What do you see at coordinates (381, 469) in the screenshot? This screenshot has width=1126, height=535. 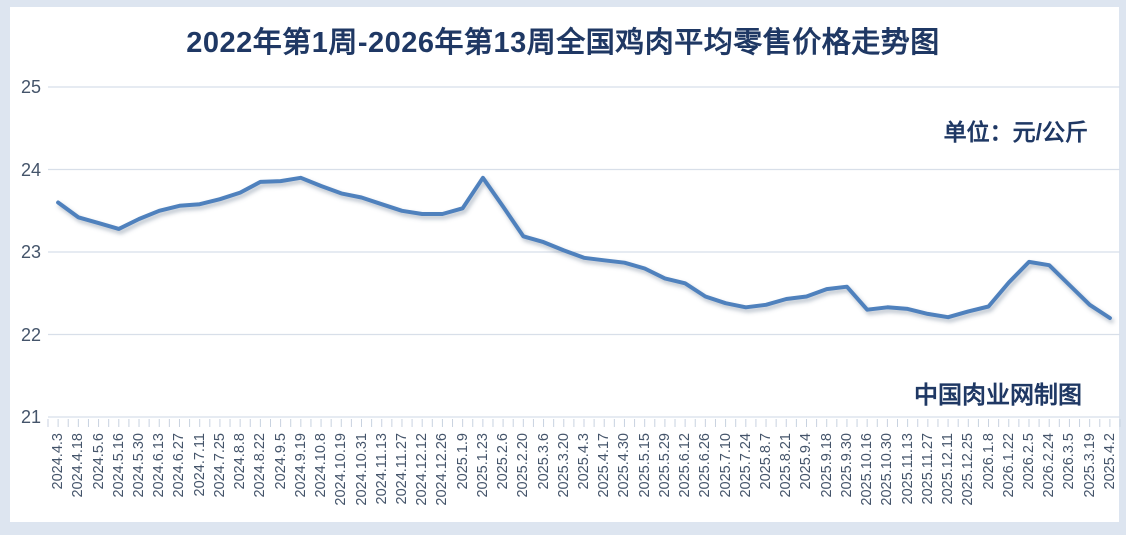 I see `x-axis-label: 2024.11.13` at bounding box center [381, 469].